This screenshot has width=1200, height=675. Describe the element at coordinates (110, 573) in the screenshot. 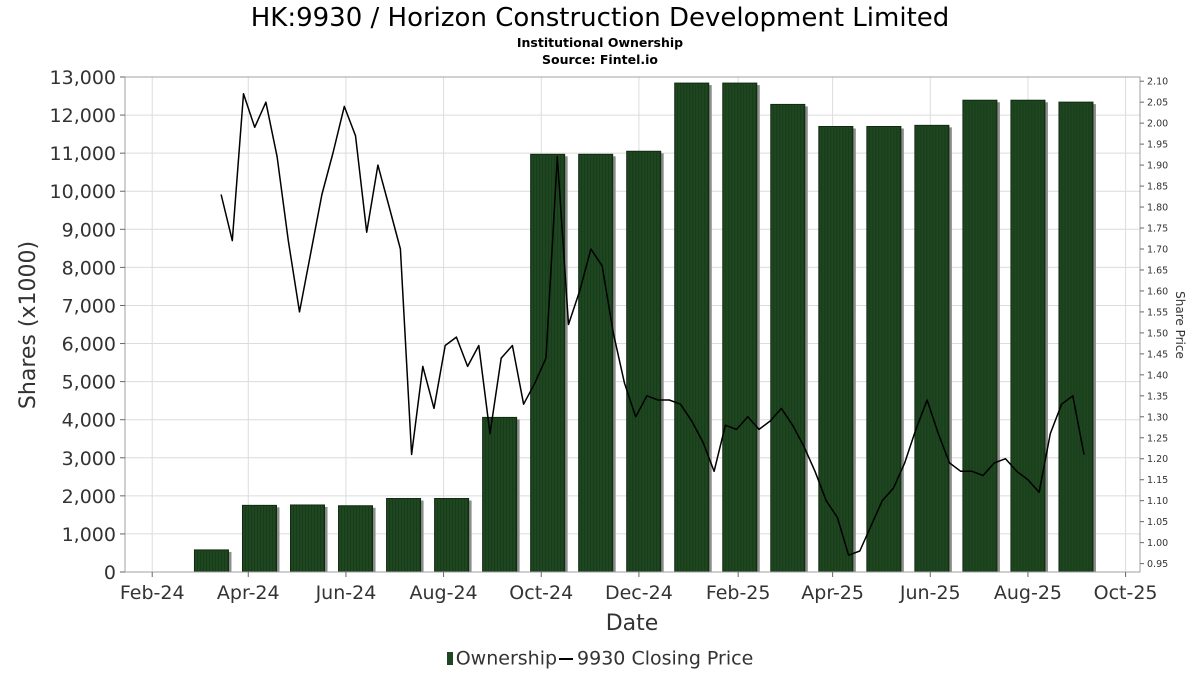

I see `y-tick-label: 0` at that location.